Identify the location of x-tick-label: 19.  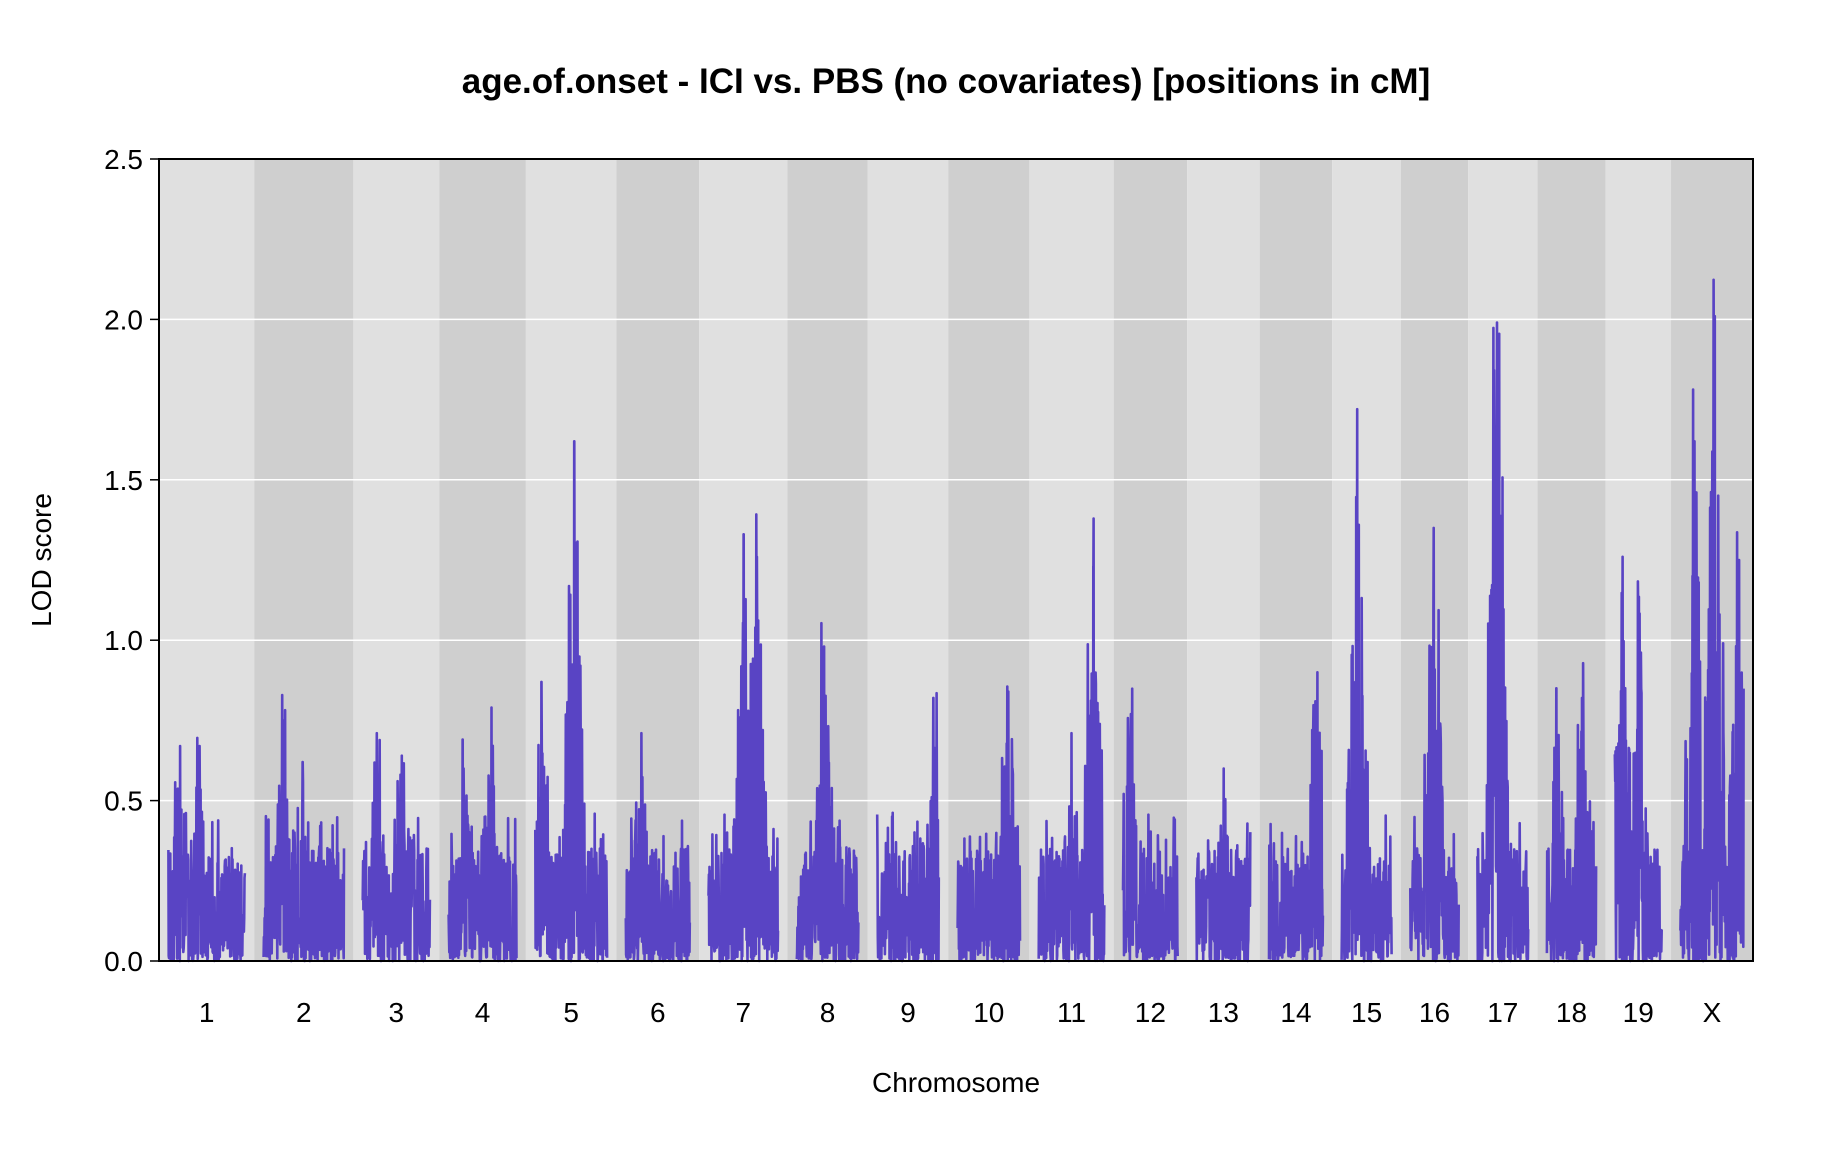
(1638, 1012).